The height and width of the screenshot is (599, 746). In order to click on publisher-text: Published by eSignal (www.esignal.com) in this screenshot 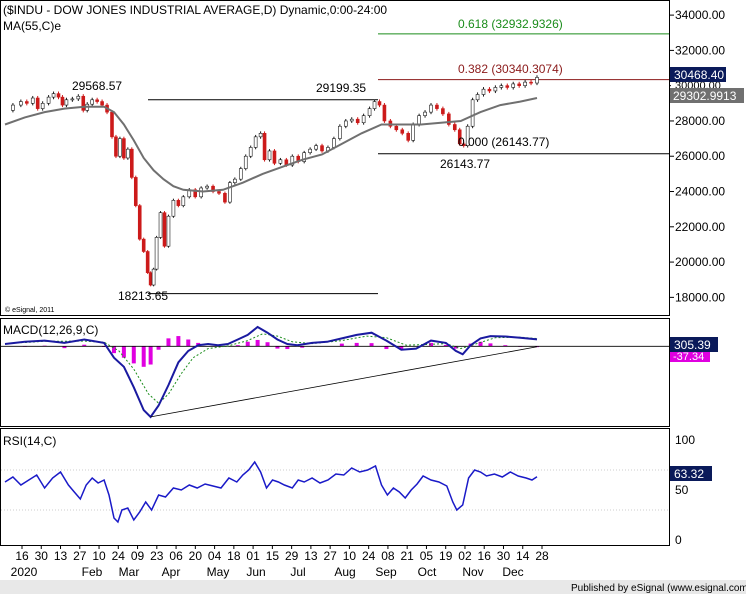, I will do `click(658, 588)`.